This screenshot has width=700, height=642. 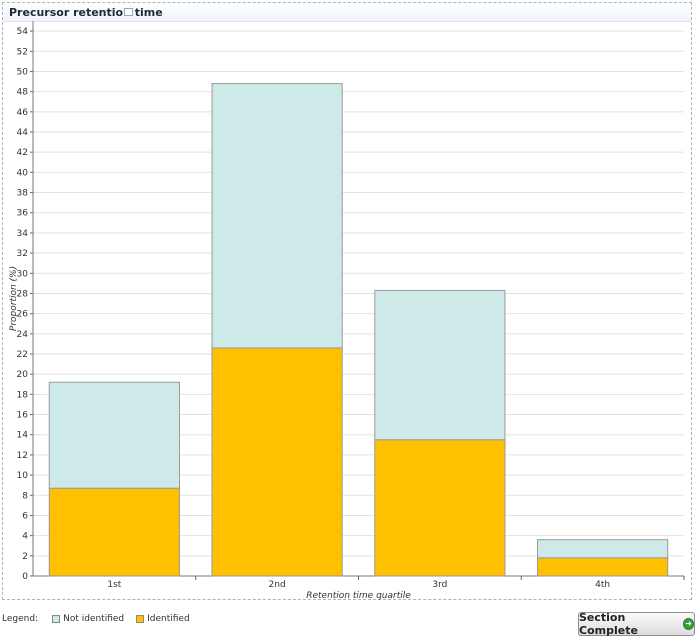 What do you see at coordinates (56, 619) in the screenshot?
I see `legend-swatch-not-identified` at bounding box center [56, 619].